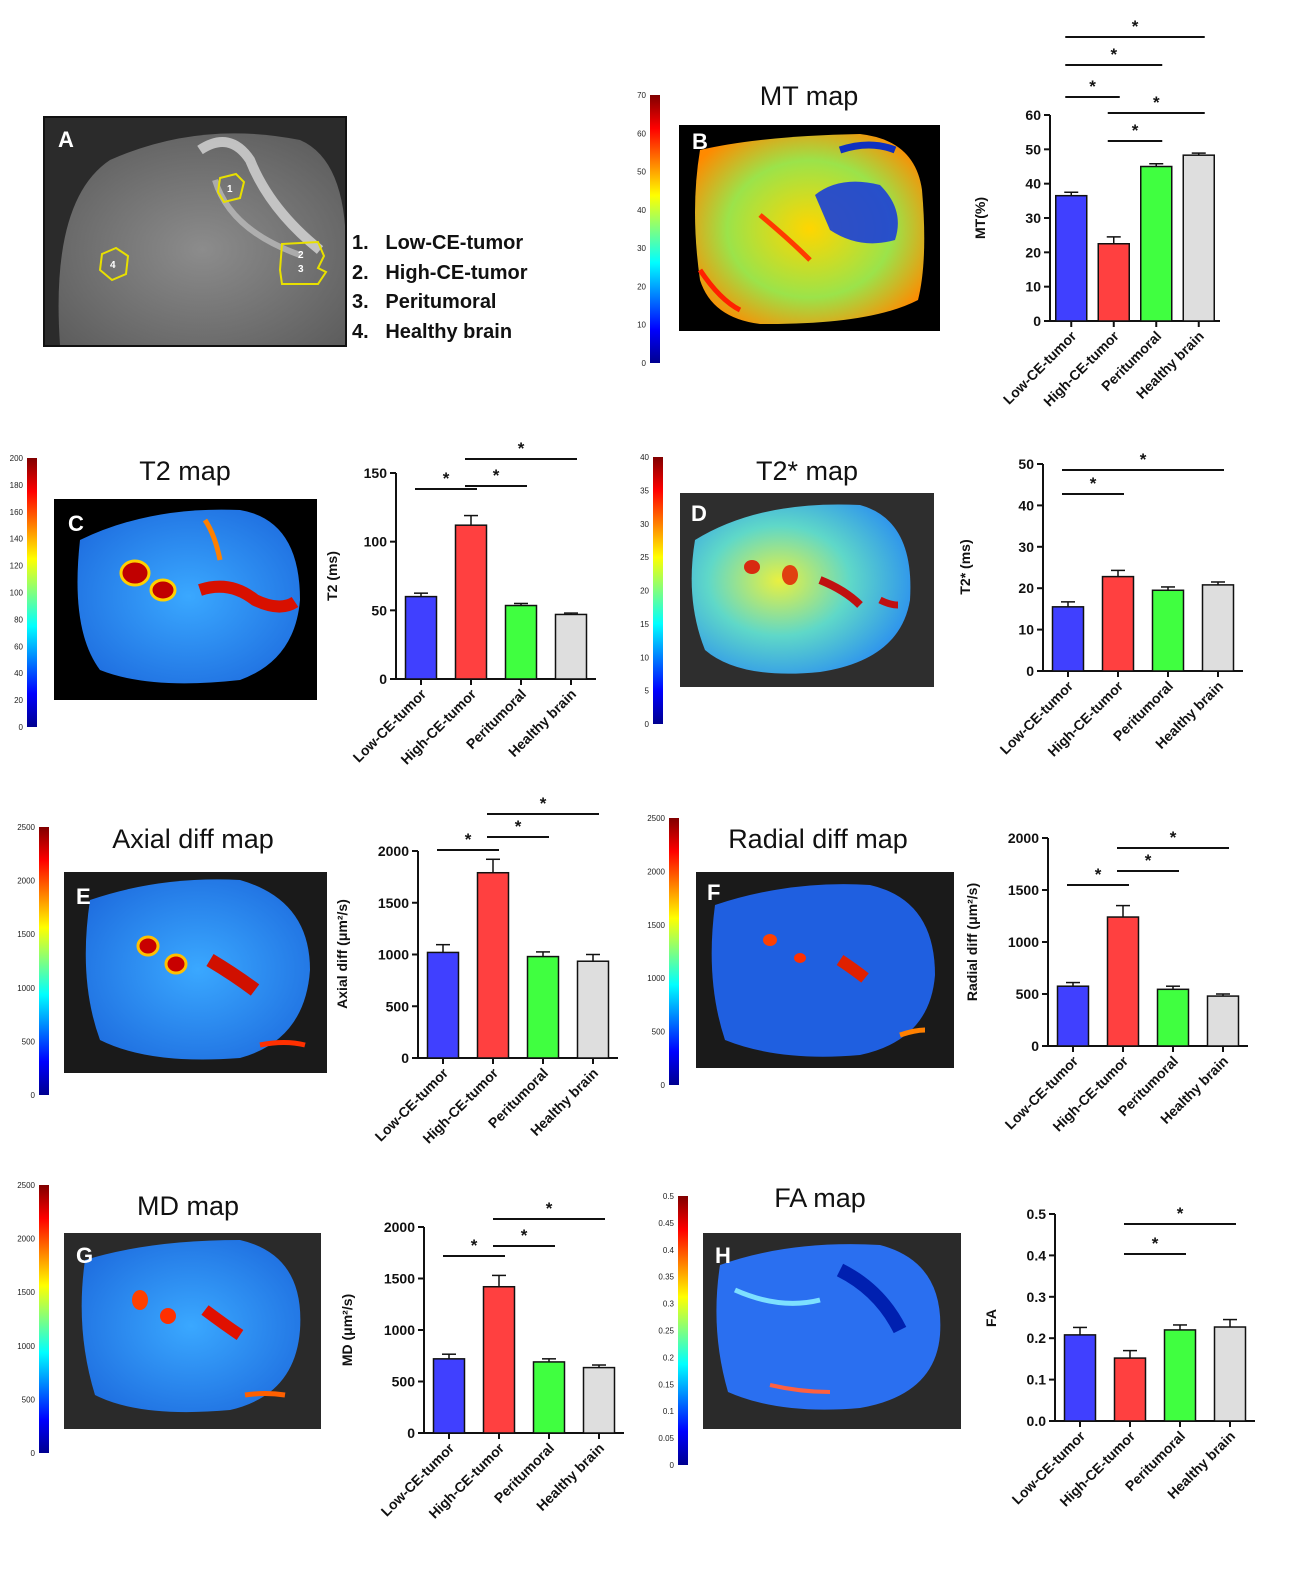 The image size is (1289, 1586). Describe the element at coordinates (114, 264) in the screenshot. I see `roi-outline-healthy-brain` at that location.